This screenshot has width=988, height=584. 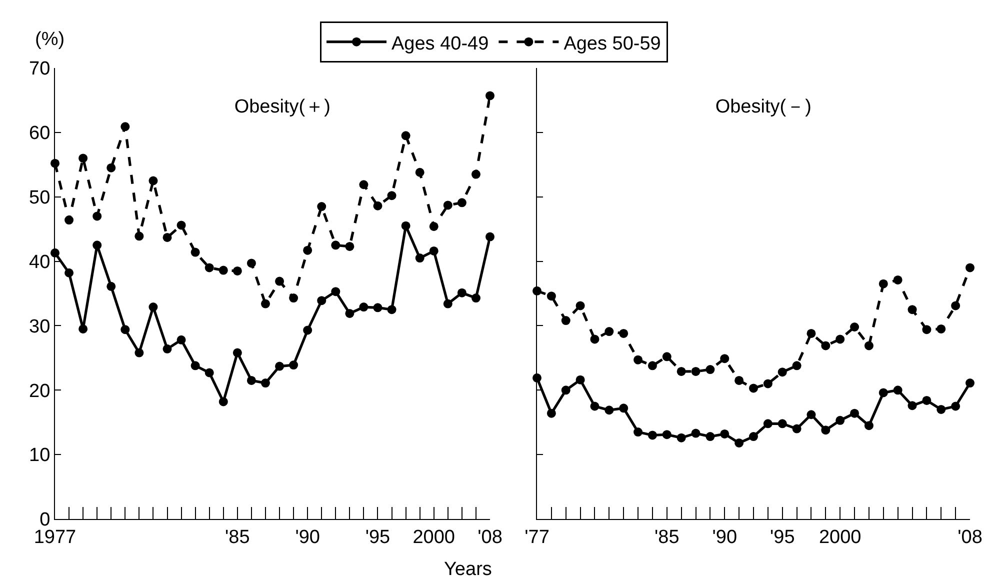 I want to click on text: Obesity(－), so click(x=763, y=107).